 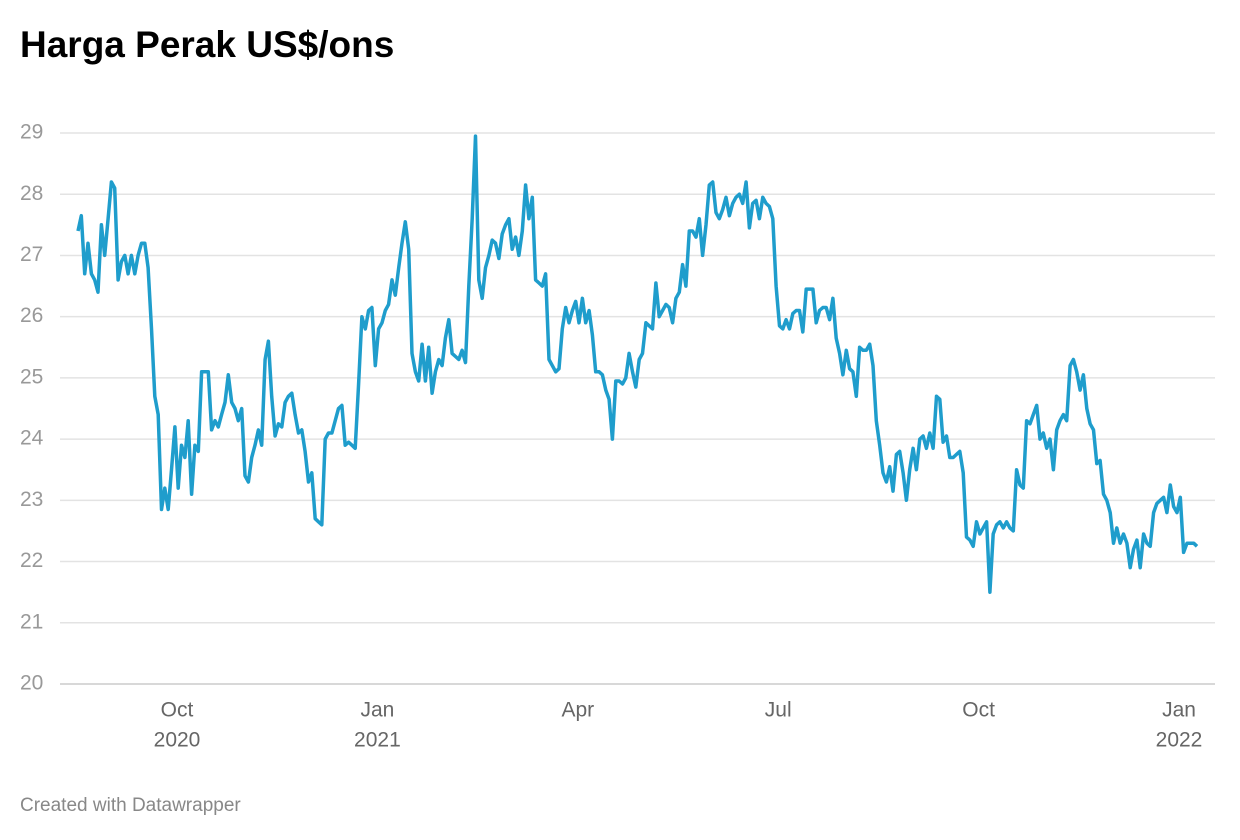 I want to click on y-tick-label: 27, so click(x=31, y=254).